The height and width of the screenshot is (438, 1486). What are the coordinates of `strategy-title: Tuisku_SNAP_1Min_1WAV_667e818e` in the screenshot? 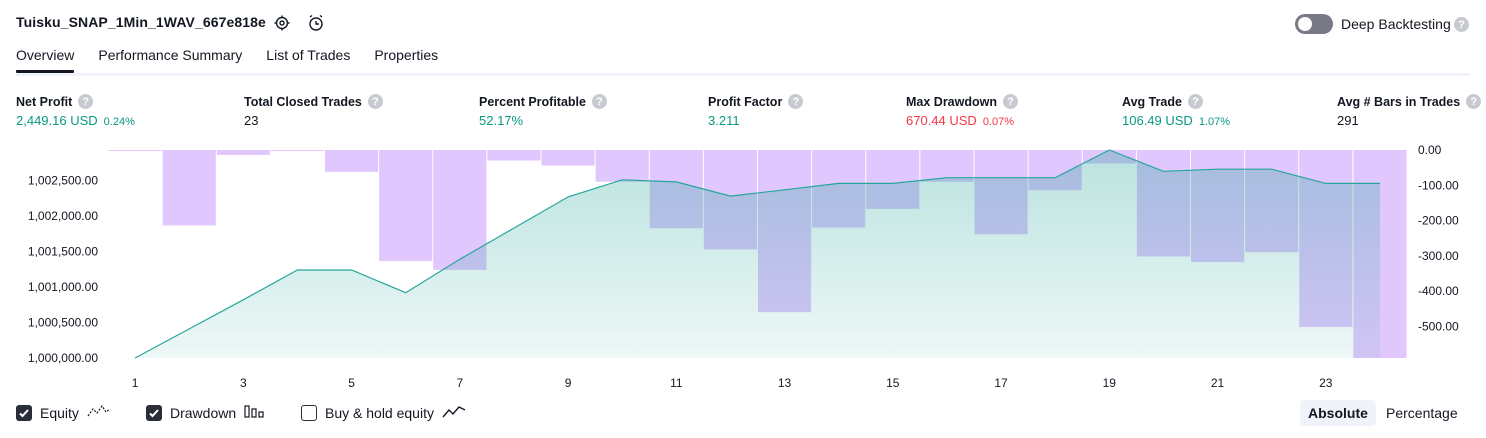 It's located at (141, 22).